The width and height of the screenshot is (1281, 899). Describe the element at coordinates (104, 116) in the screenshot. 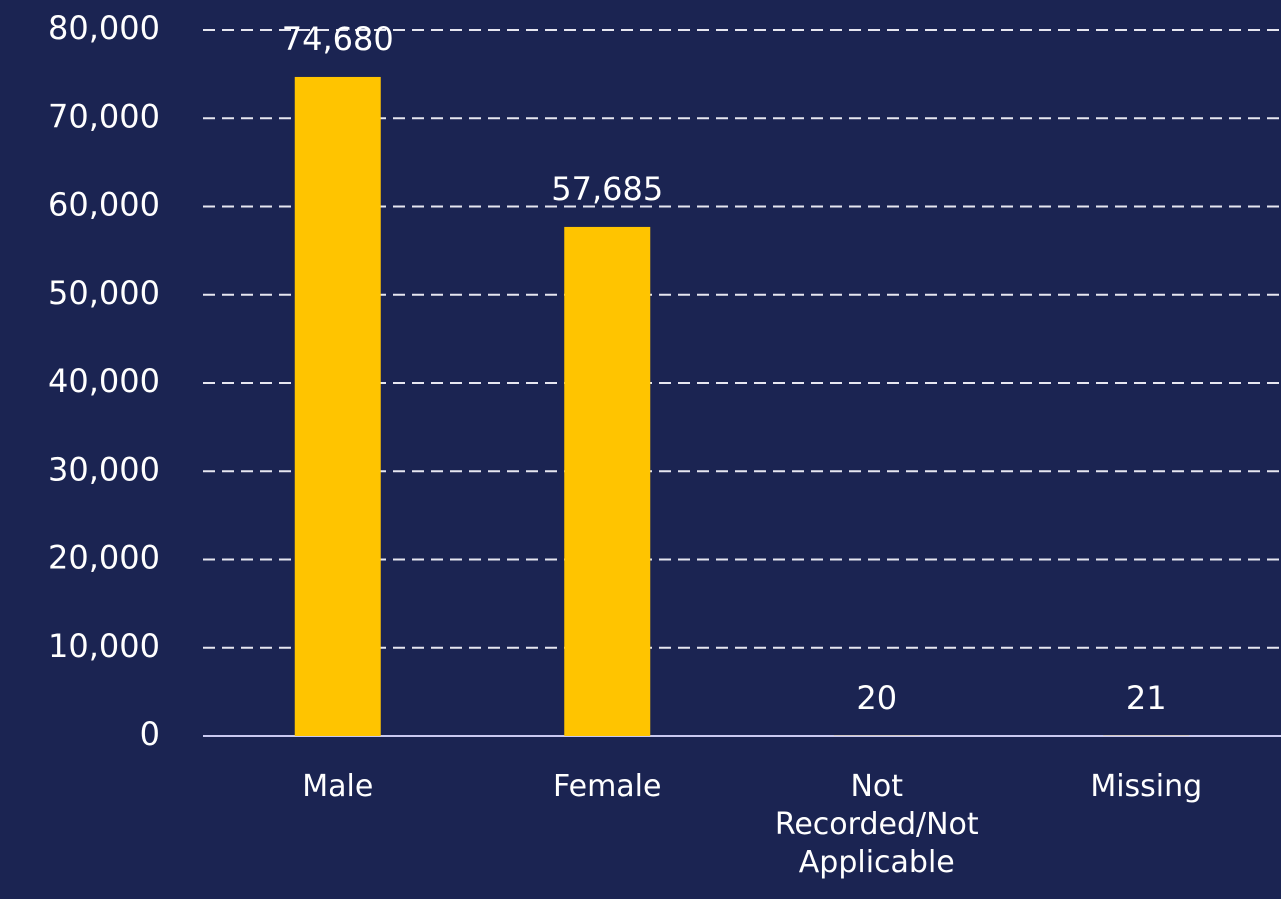

I see `y-tick-label: 70,000` at that location.